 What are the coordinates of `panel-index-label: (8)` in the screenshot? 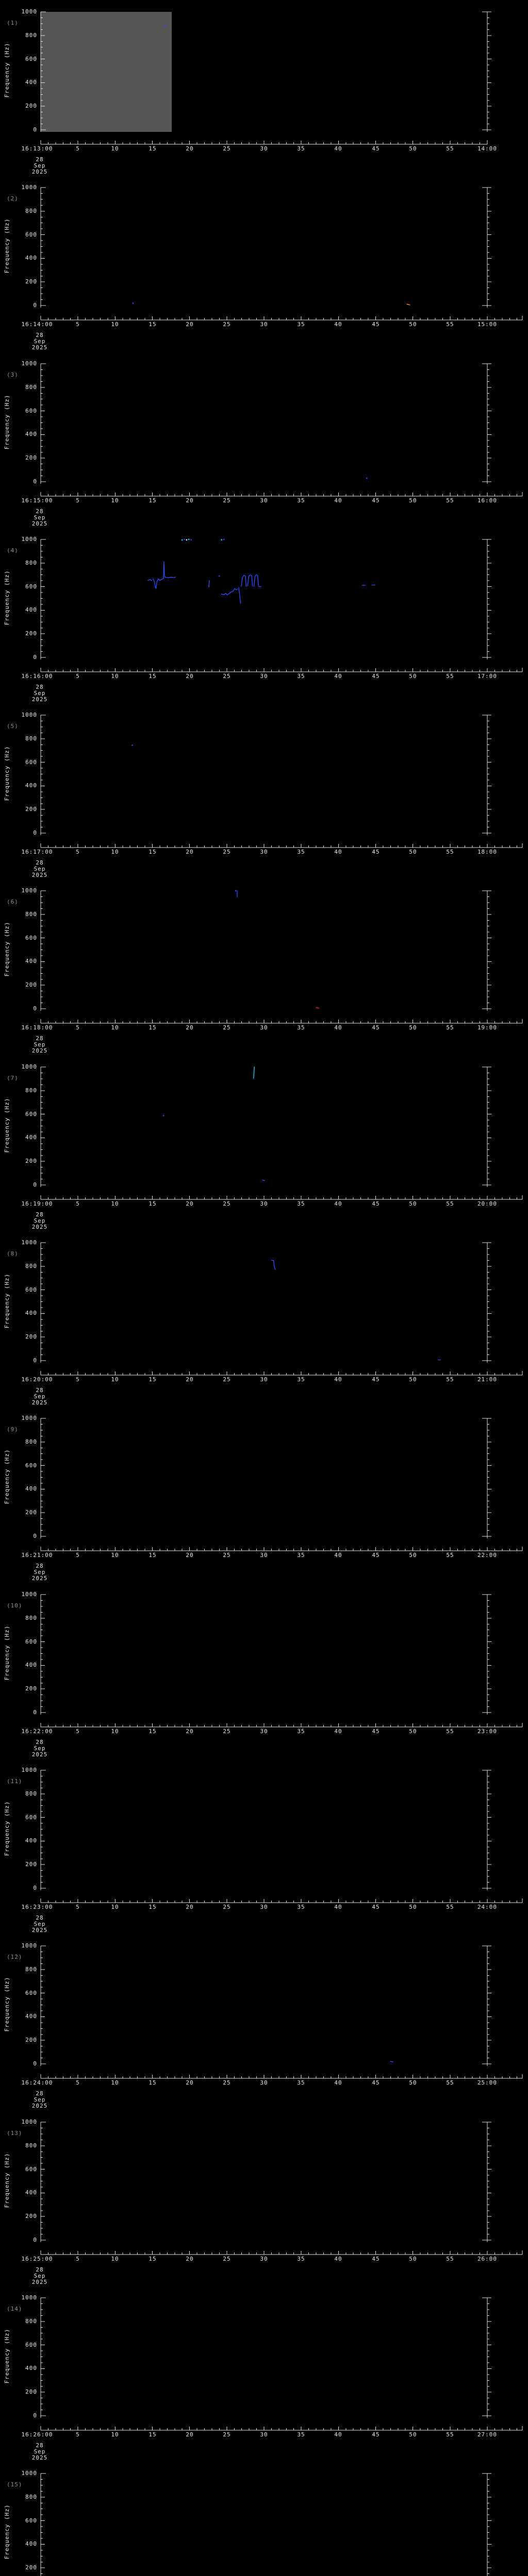 It's located at (13, 1253).